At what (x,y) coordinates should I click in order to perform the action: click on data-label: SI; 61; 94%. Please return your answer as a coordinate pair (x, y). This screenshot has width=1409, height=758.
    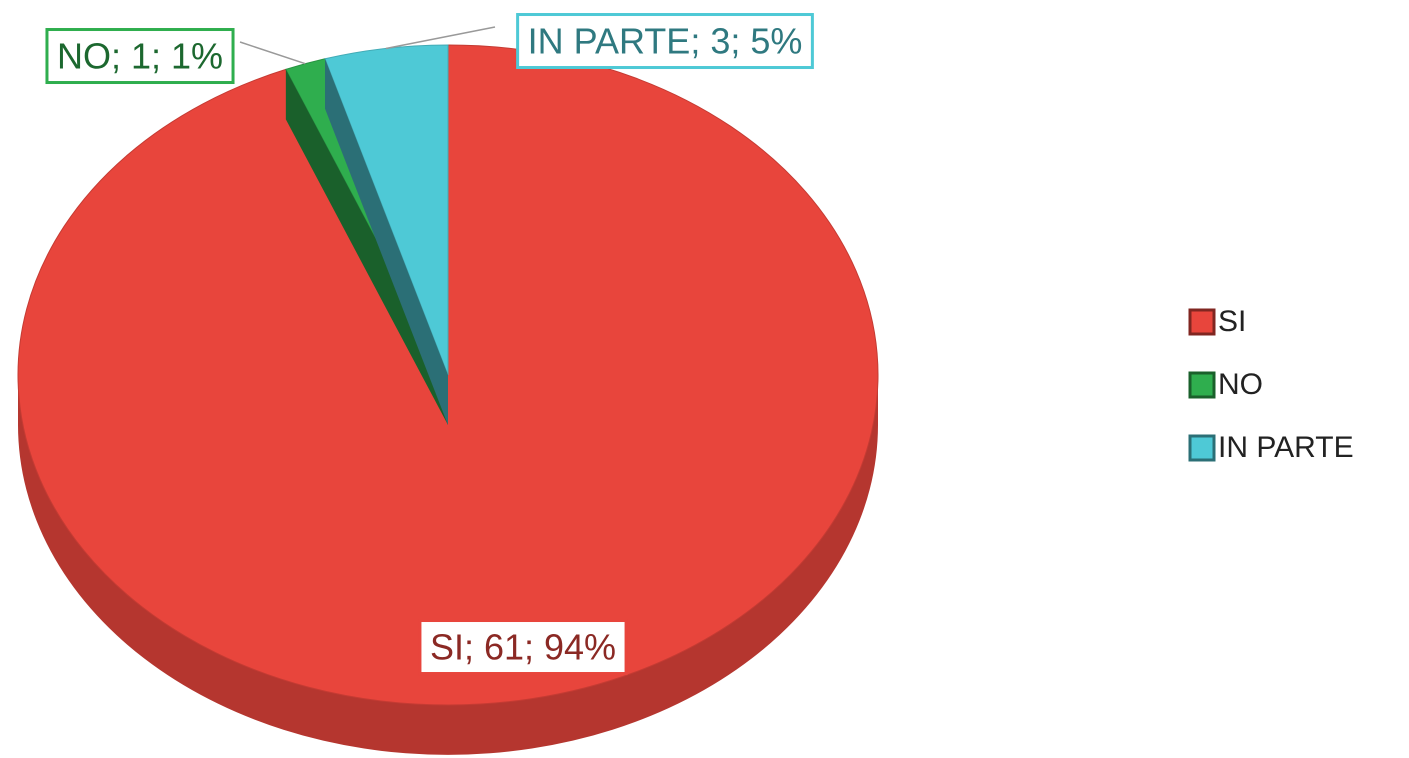
    Looking at the image, I should click on (523, 647).